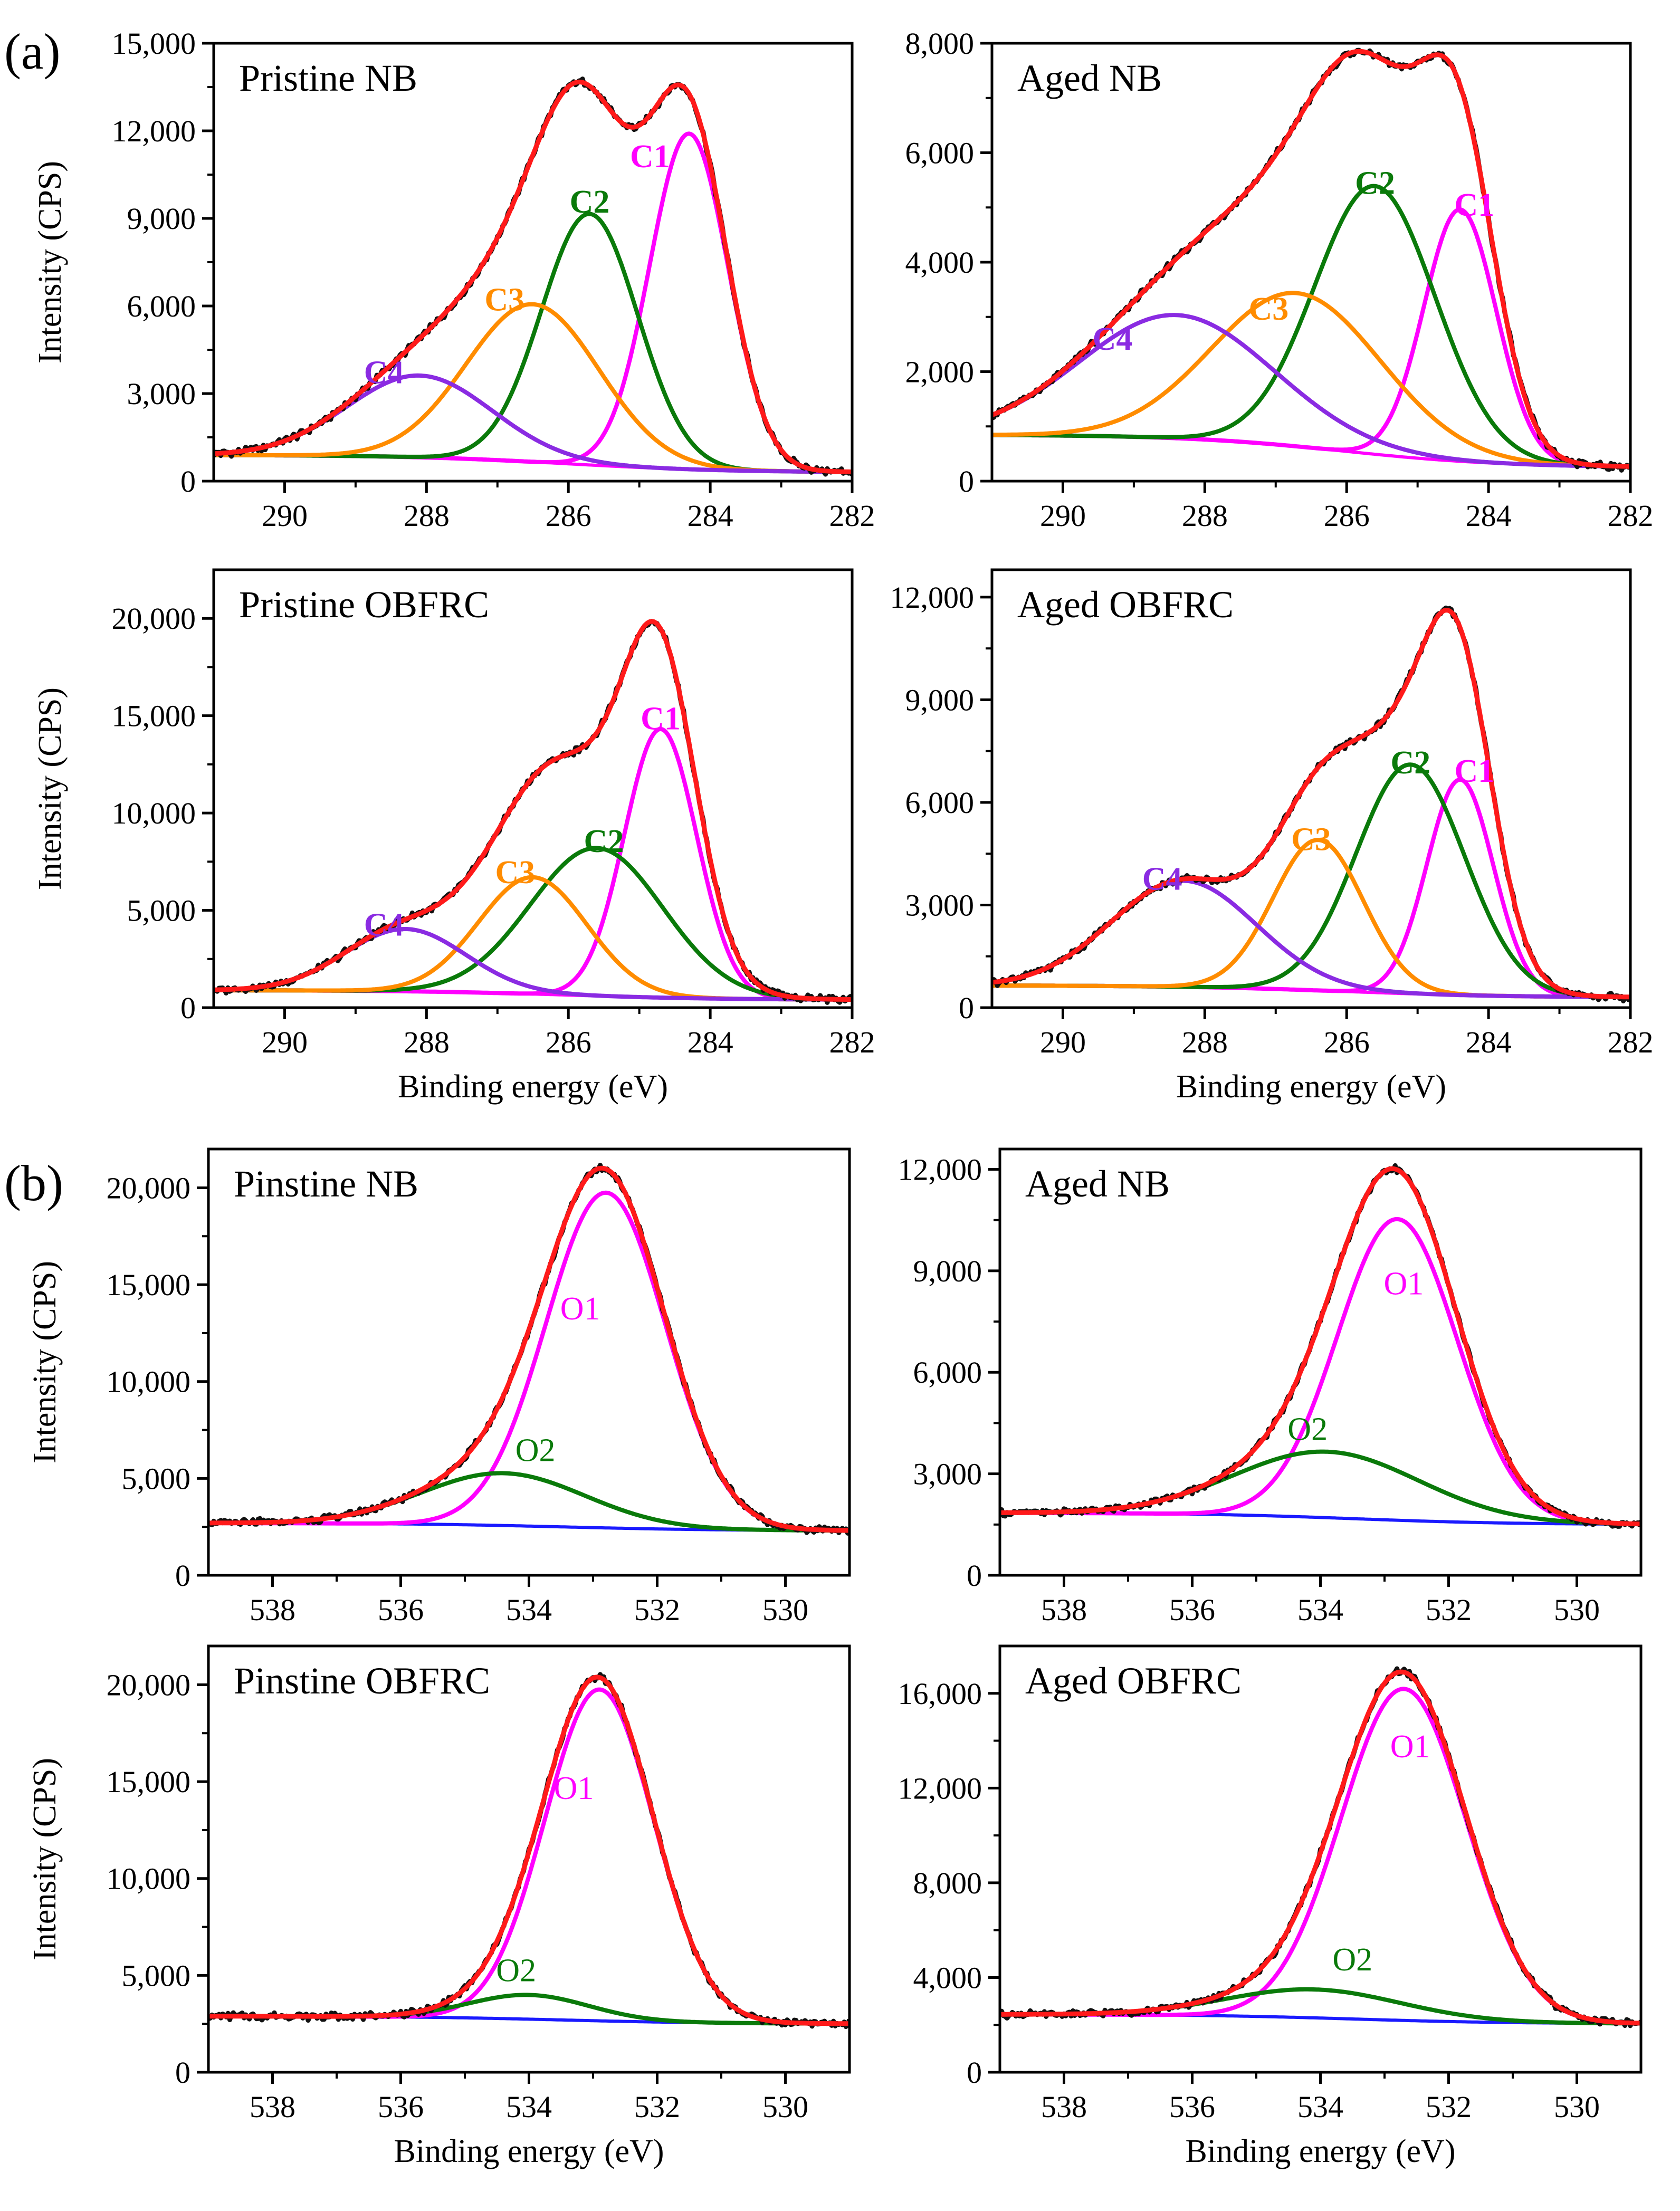  What do you see at coordinates (1449, 2107) in the screenshot?
I see `x-tick-label-o1s-aged-obfrc: 532` at bounding box center [1449, 2107].